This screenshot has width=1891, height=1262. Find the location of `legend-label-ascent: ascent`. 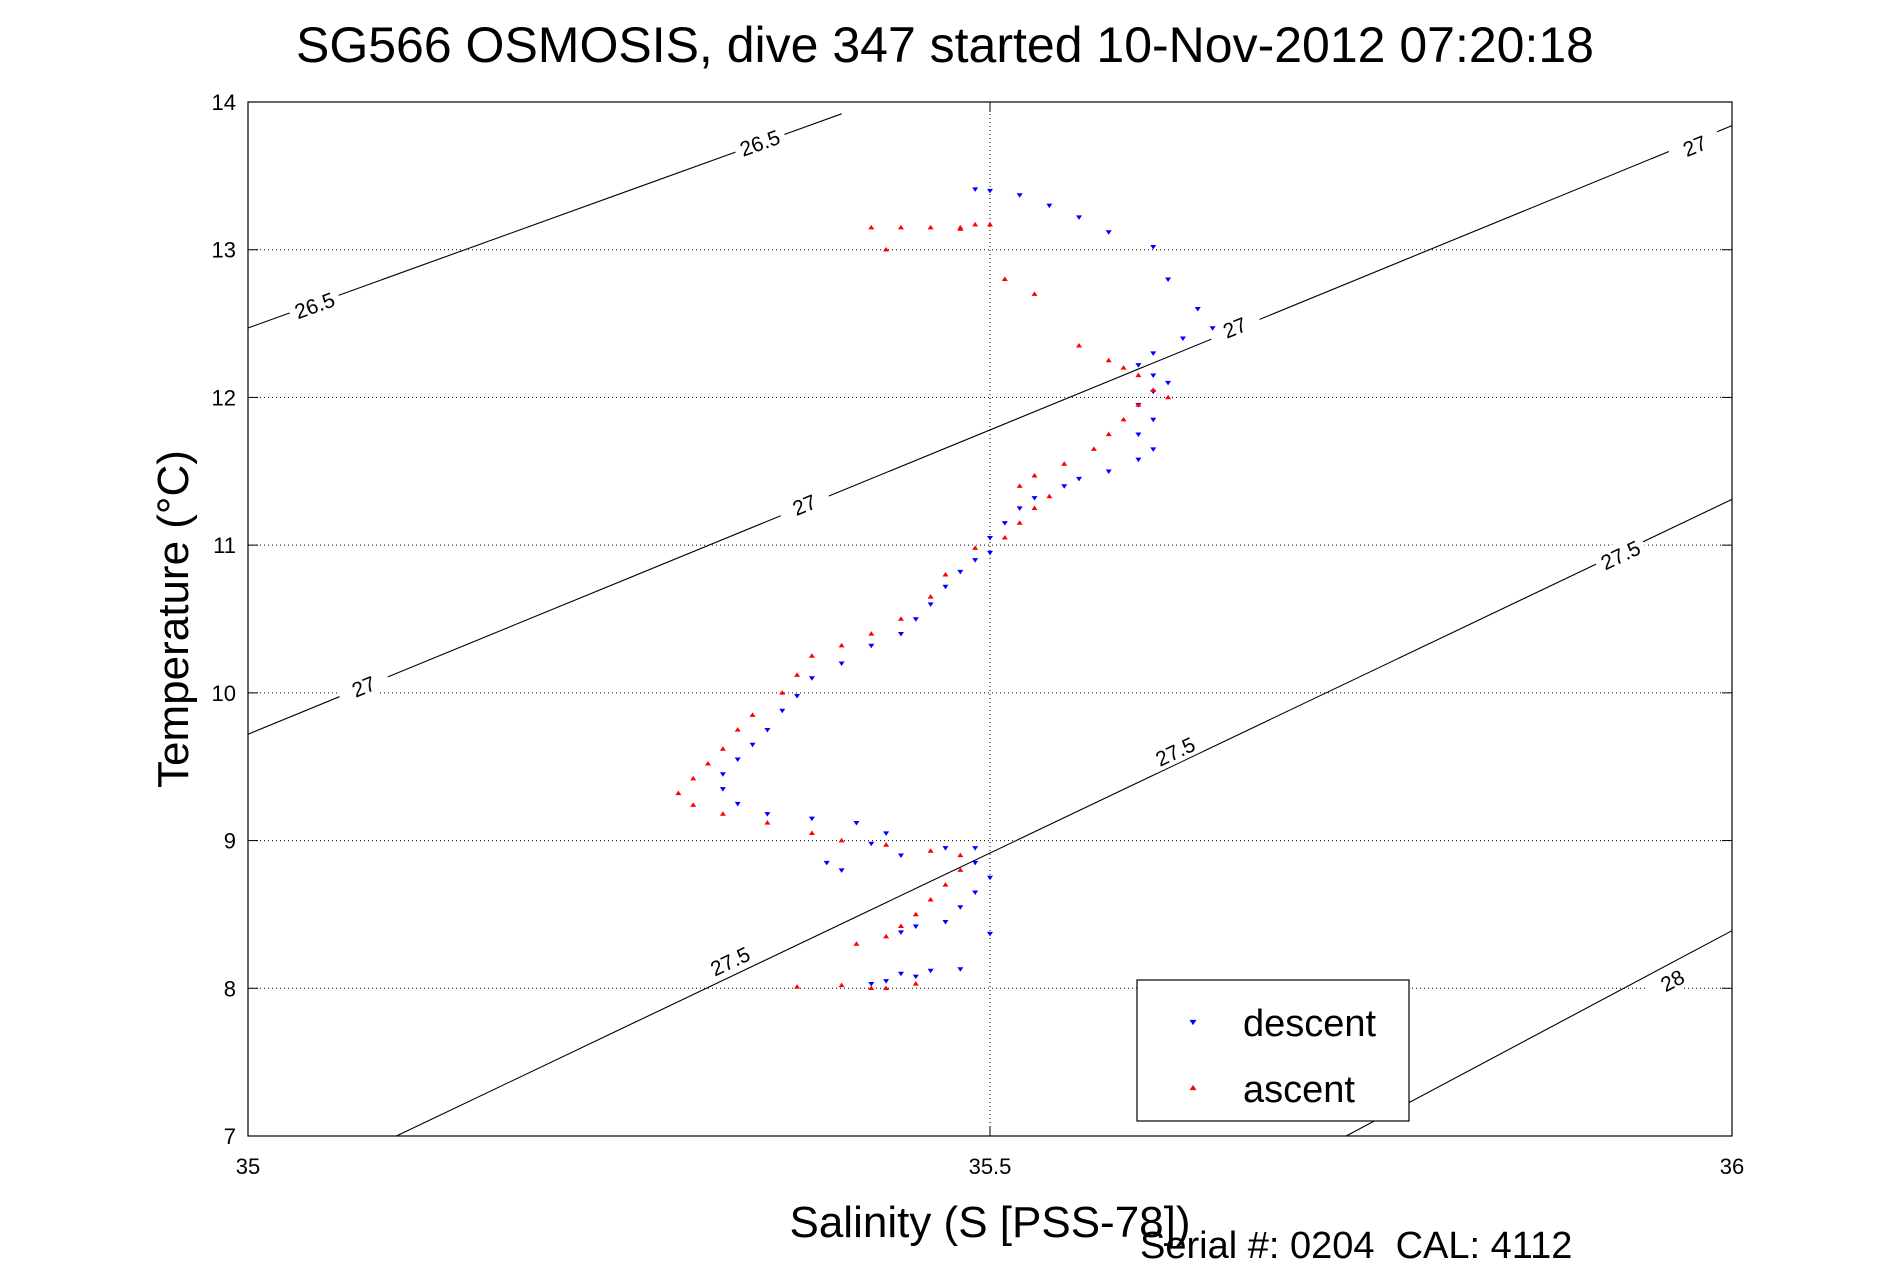

legend-label-ascent: ascent is located at coordinates (1299, 1090).